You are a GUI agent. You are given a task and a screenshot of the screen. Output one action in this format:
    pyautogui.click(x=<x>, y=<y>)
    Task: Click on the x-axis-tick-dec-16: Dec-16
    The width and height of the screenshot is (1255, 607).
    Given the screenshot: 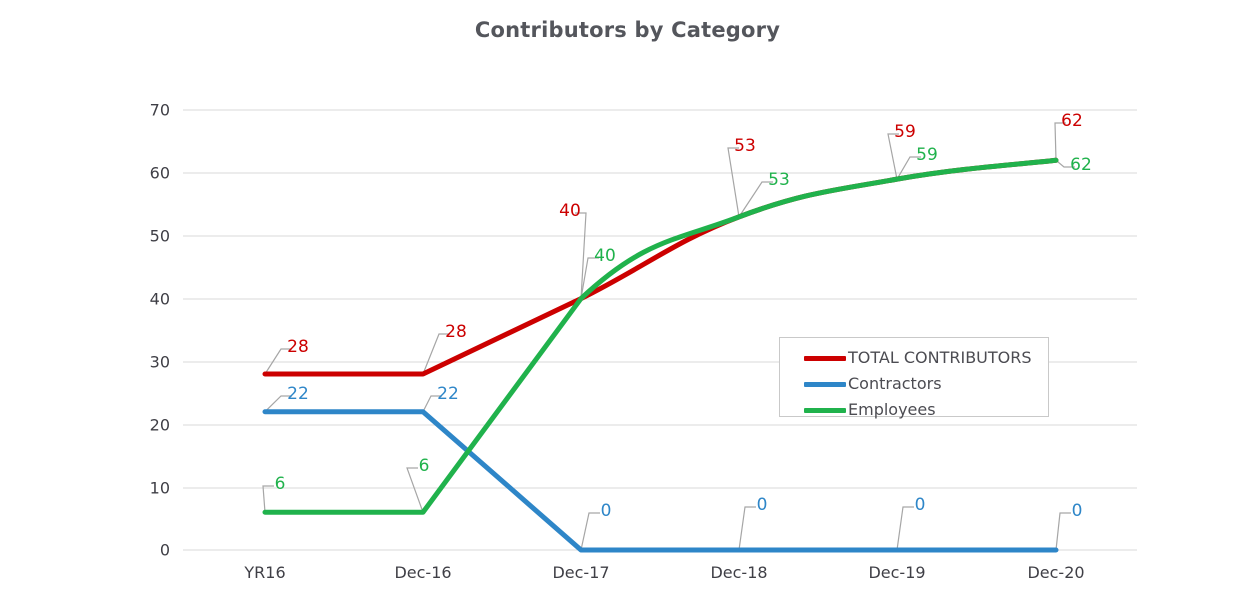 What is the action you would take?
    pyautogui.click(x=423, y=572)
    